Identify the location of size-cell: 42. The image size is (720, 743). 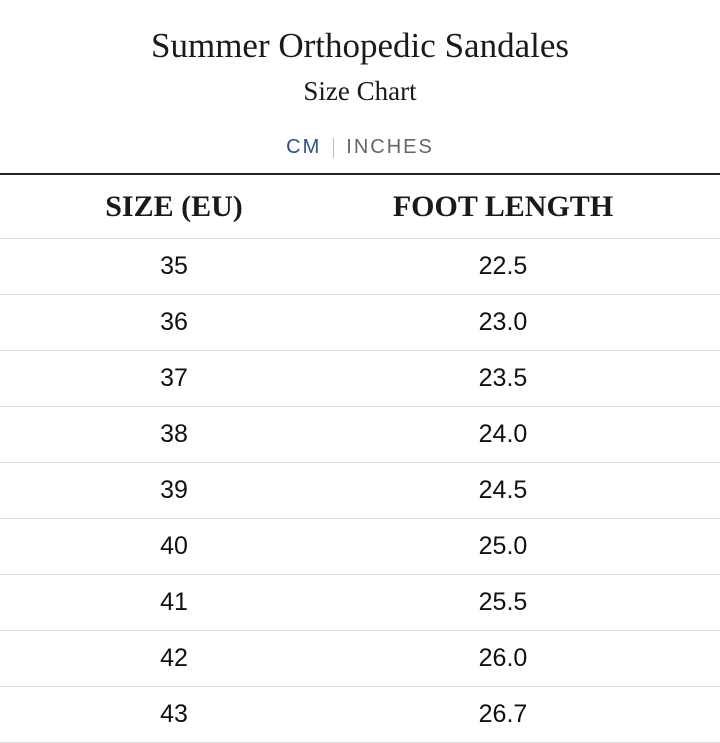
(174, 658).